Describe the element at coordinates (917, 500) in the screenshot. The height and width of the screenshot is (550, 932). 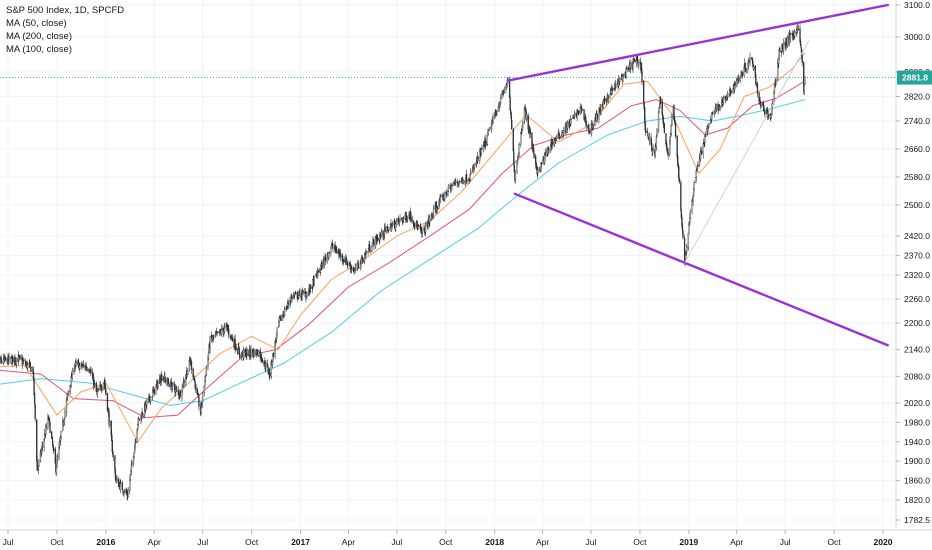
I see `y-tick-label: 1820.0` at that location.